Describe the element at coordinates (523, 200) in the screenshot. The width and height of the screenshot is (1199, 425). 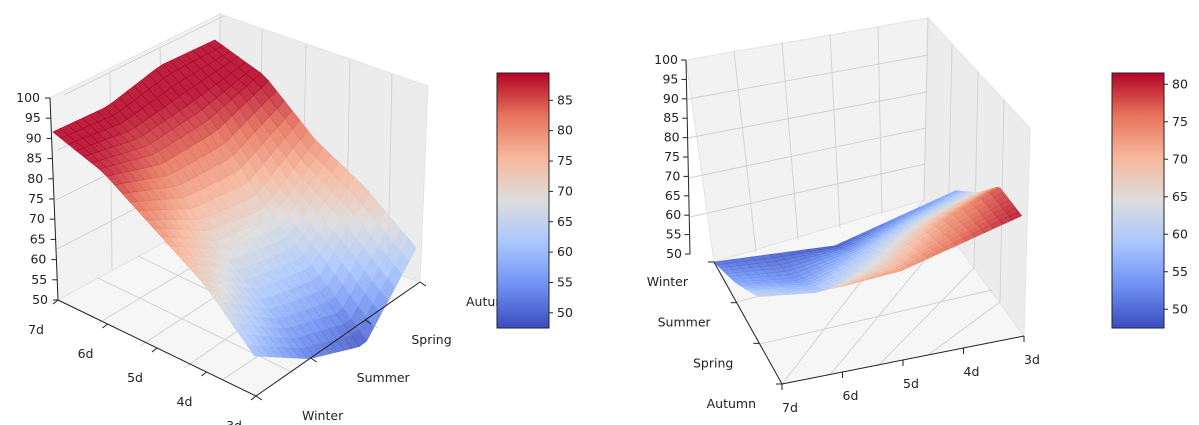
I see `colorbar-left-bar` at that location.